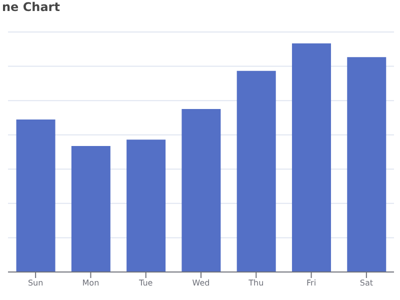 The height and width of the screenshot is (300, 400). Describe the element at coordinates (256, 283) in the screenshot. I see `x-tick-label: Thu` at that location.